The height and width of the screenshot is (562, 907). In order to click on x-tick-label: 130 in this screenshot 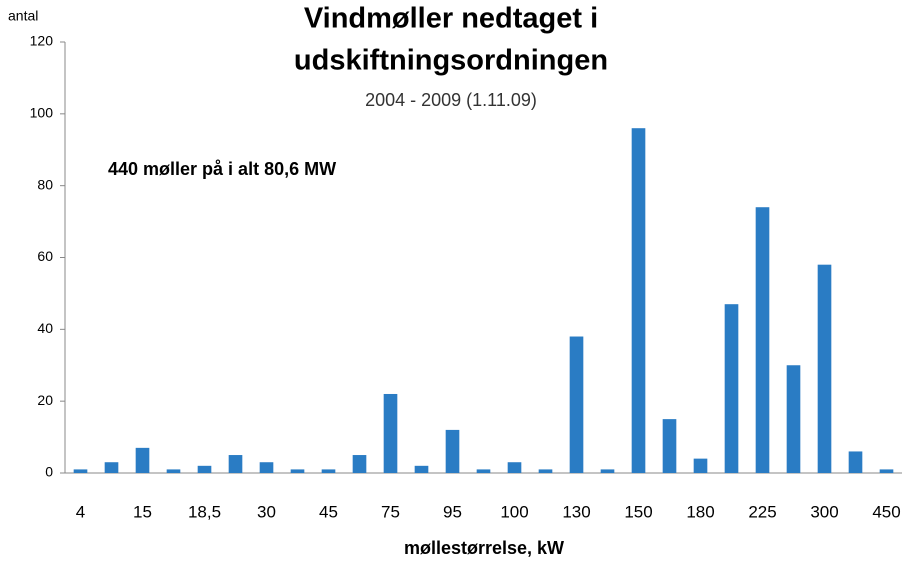, I will do `click(576, 511)`.